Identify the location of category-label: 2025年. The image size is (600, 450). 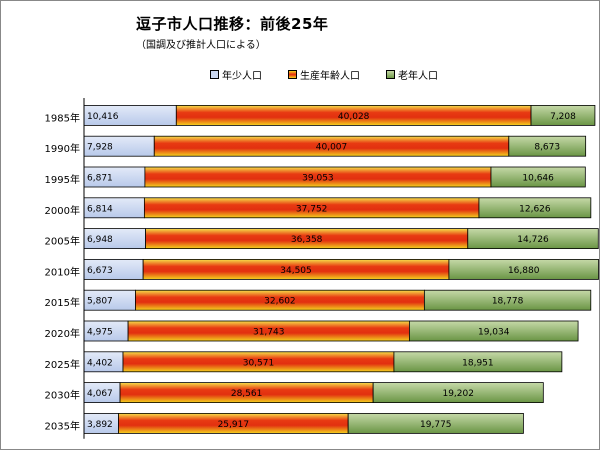
(62, 364).